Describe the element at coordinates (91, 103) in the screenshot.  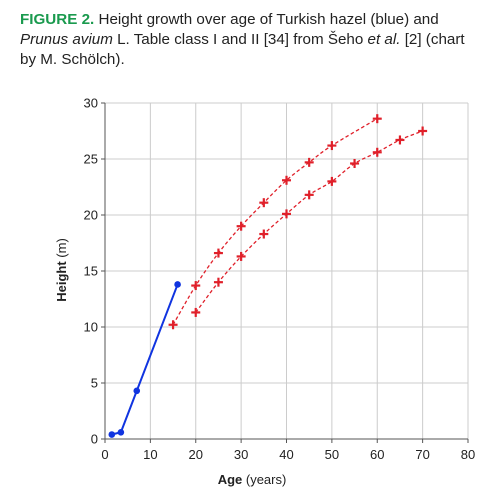
I see `y-tick-label: 30` at that location.